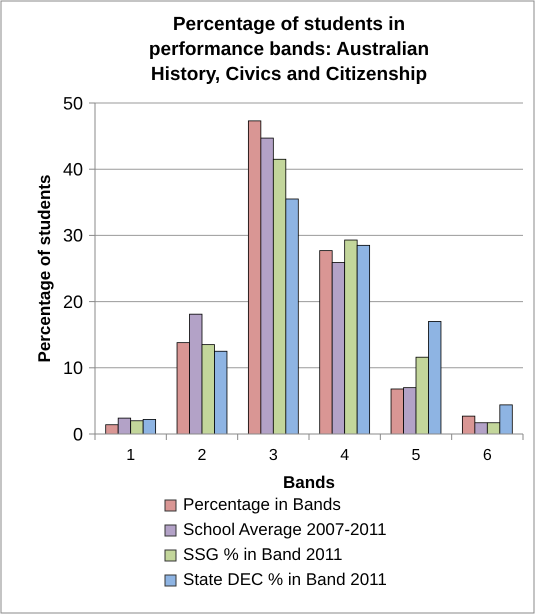  I want to click on y-axis-title: Percentage of students, so click(44, 268).